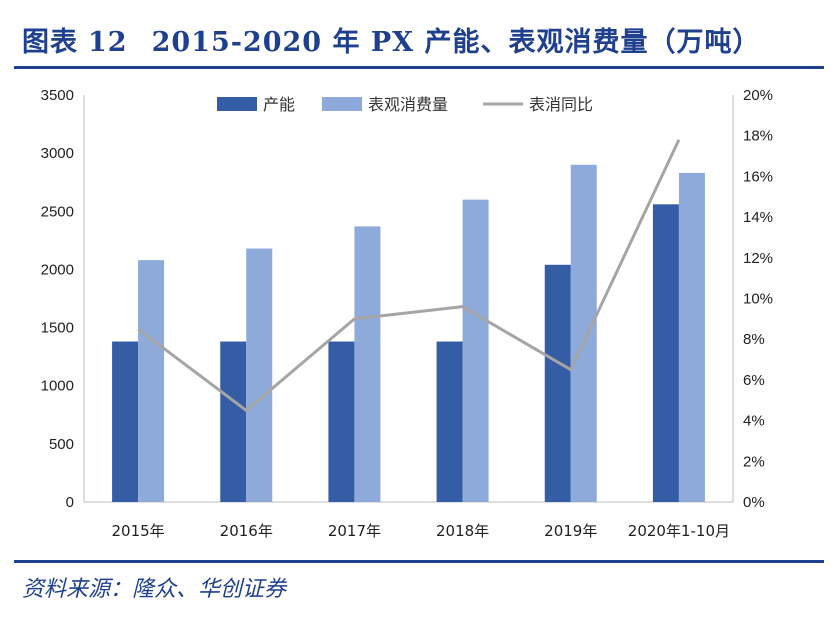  What do you see at coordinates (57, 95) in the screenshot?
I see `left-tick-label: 3500` at bounding box center [57, 95].